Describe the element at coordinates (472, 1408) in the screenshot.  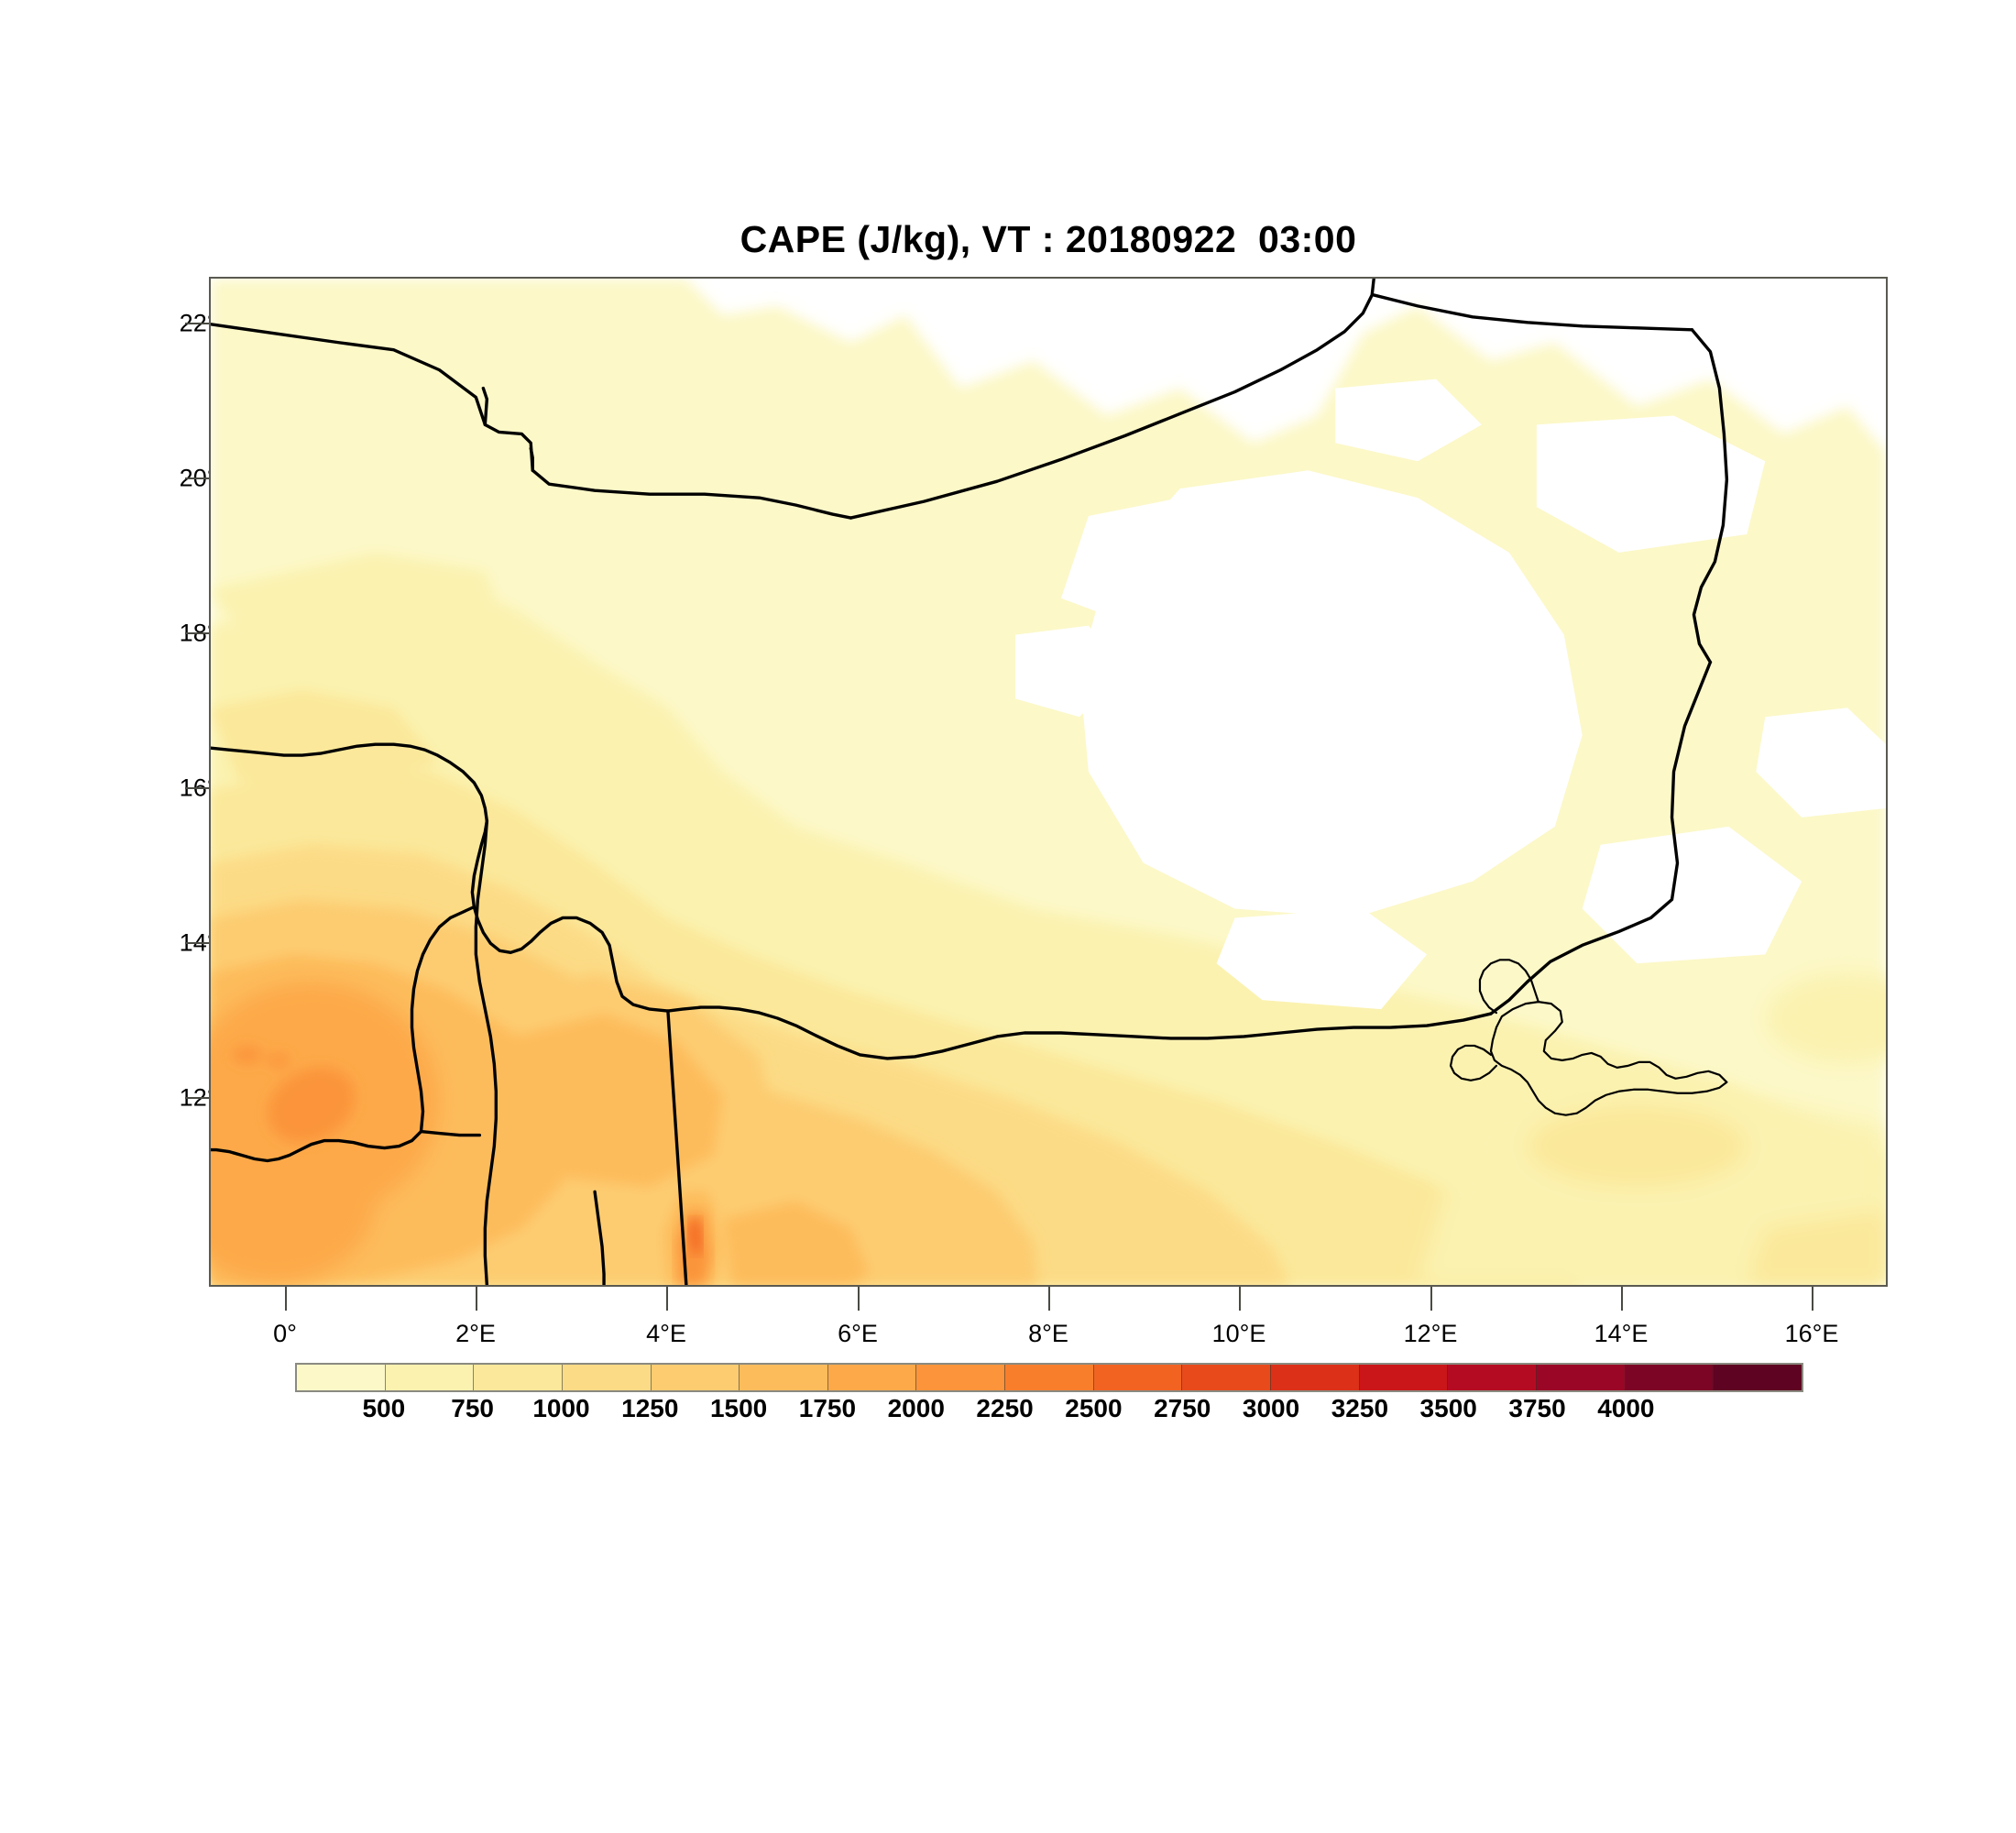
I see `colorbar-tick-750: 750` at that location.